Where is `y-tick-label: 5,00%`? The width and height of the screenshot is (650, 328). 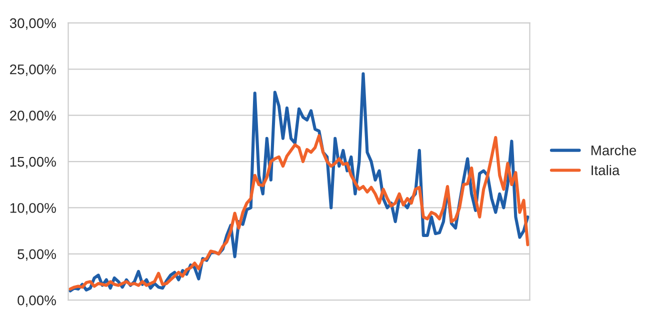 y-tick-label: 5,00% is located at coordinates (37, 255).